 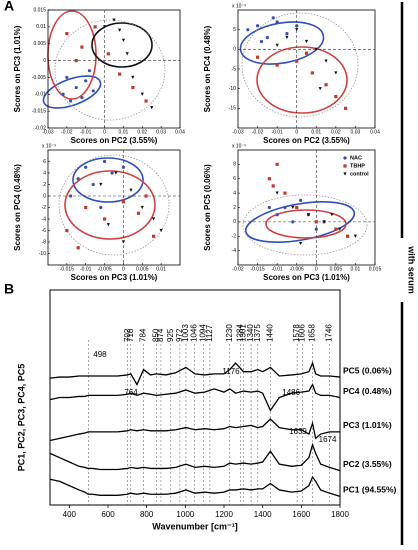 What do you see at coordinates (238, 132) in the screenshot?
I see `x-tick-label: -0.03` at bounding box center [238, 132].